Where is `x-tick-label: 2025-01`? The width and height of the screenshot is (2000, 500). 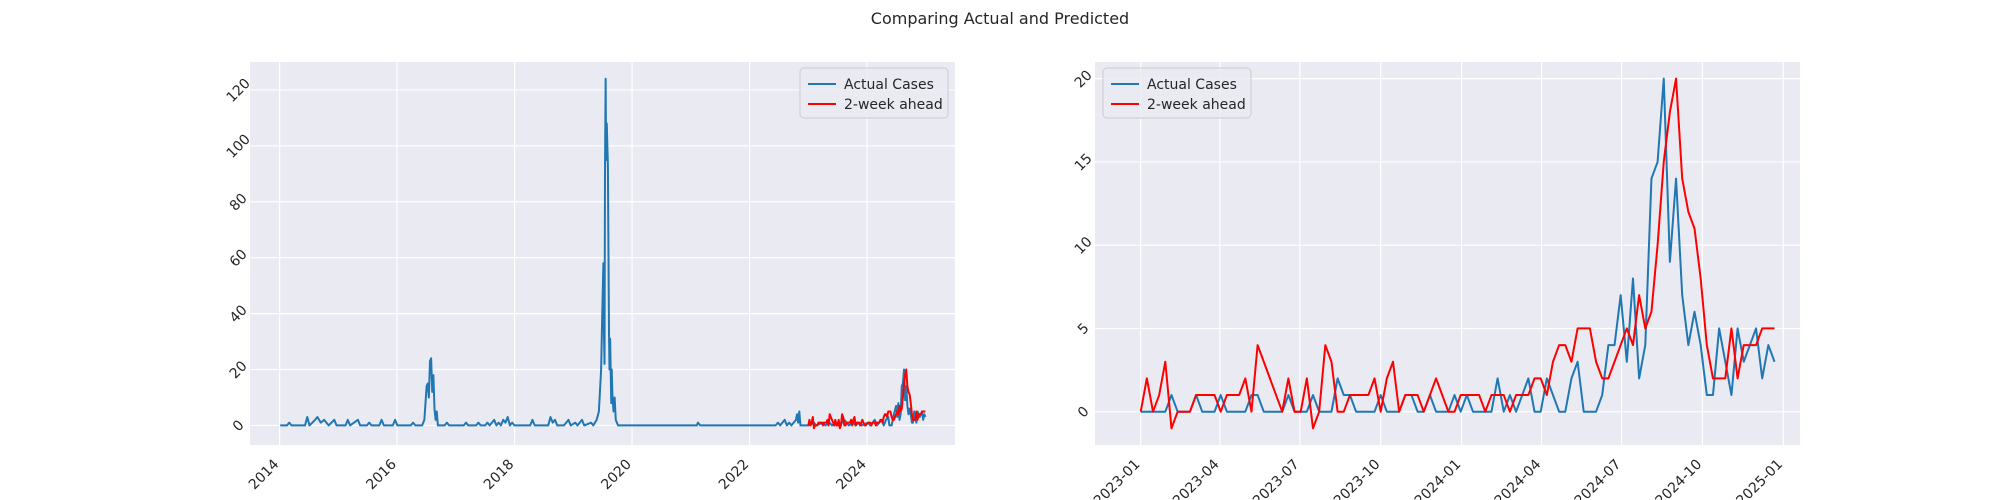 x-tick-label: 2025-01 is located at coordinates (1759, 478).